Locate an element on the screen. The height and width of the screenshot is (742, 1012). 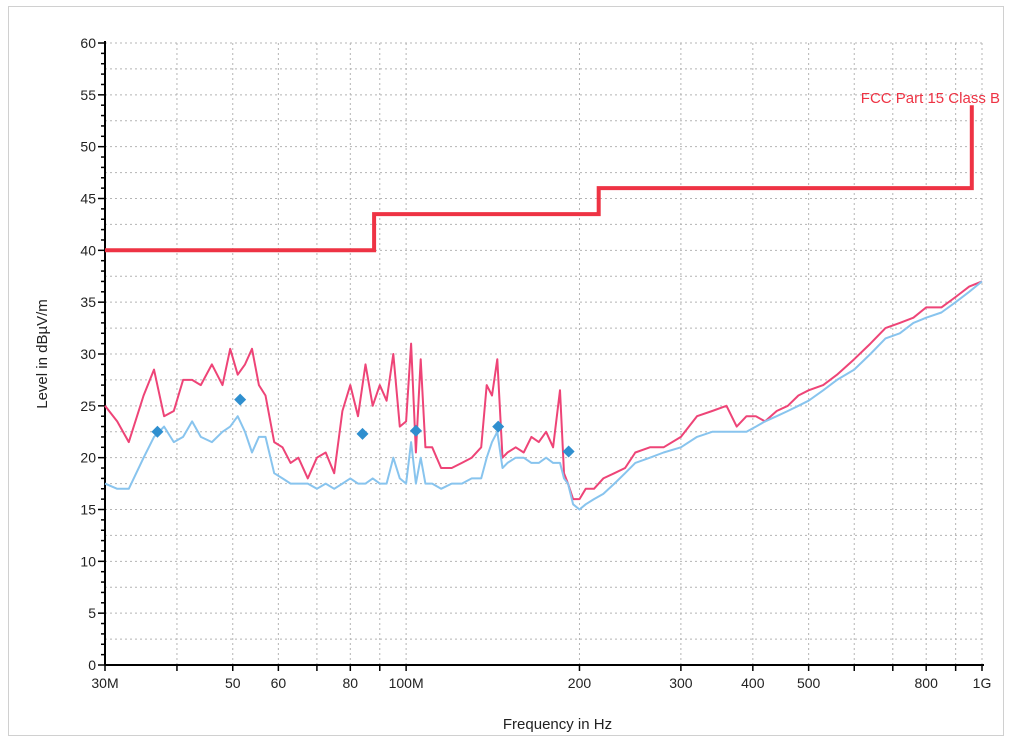
y-tick-label: 55 is located at coordinates (88, 95).